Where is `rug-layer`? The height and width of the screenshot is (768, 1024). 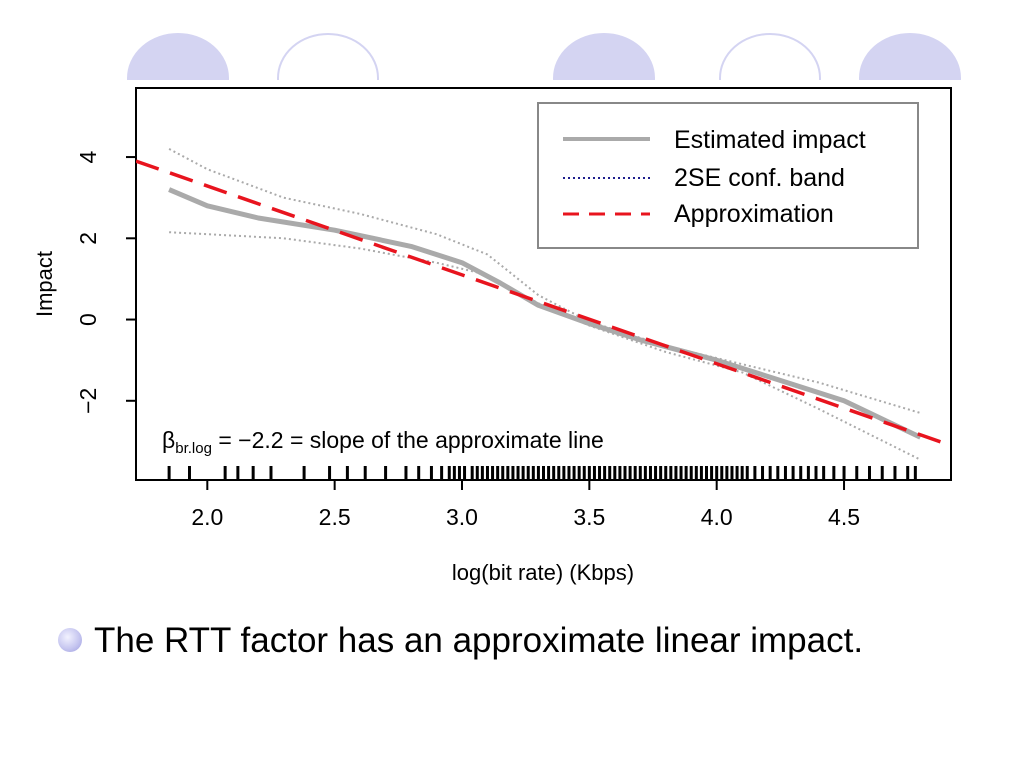
rug-layer is located at coordinates (542, 473).